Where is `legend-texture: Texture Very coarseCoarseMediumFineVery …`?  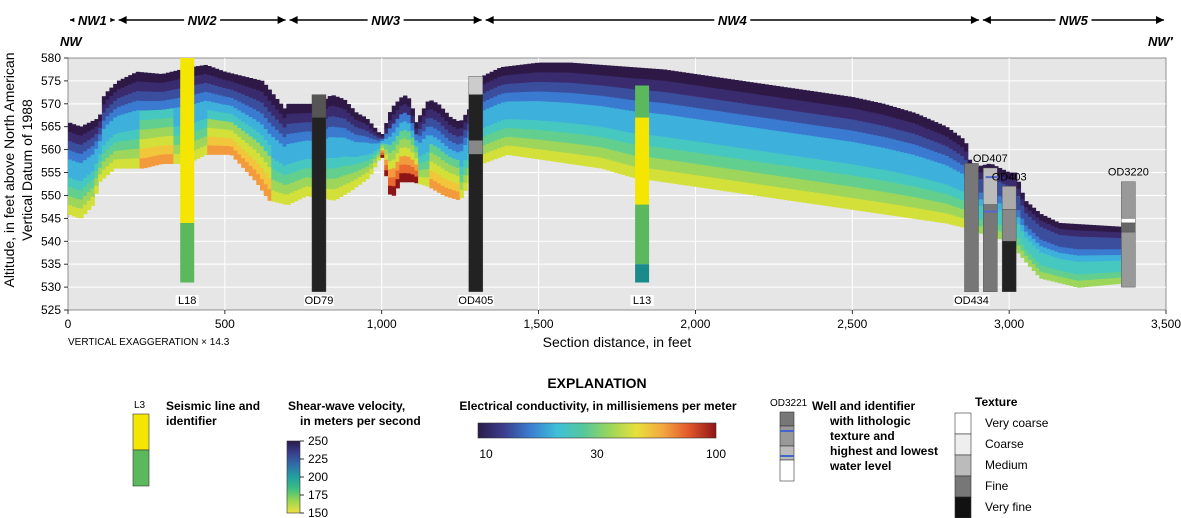
legend-texture: Texture Very coarseCoarseMediumFineVery … is located at coordinates (1001, 456).